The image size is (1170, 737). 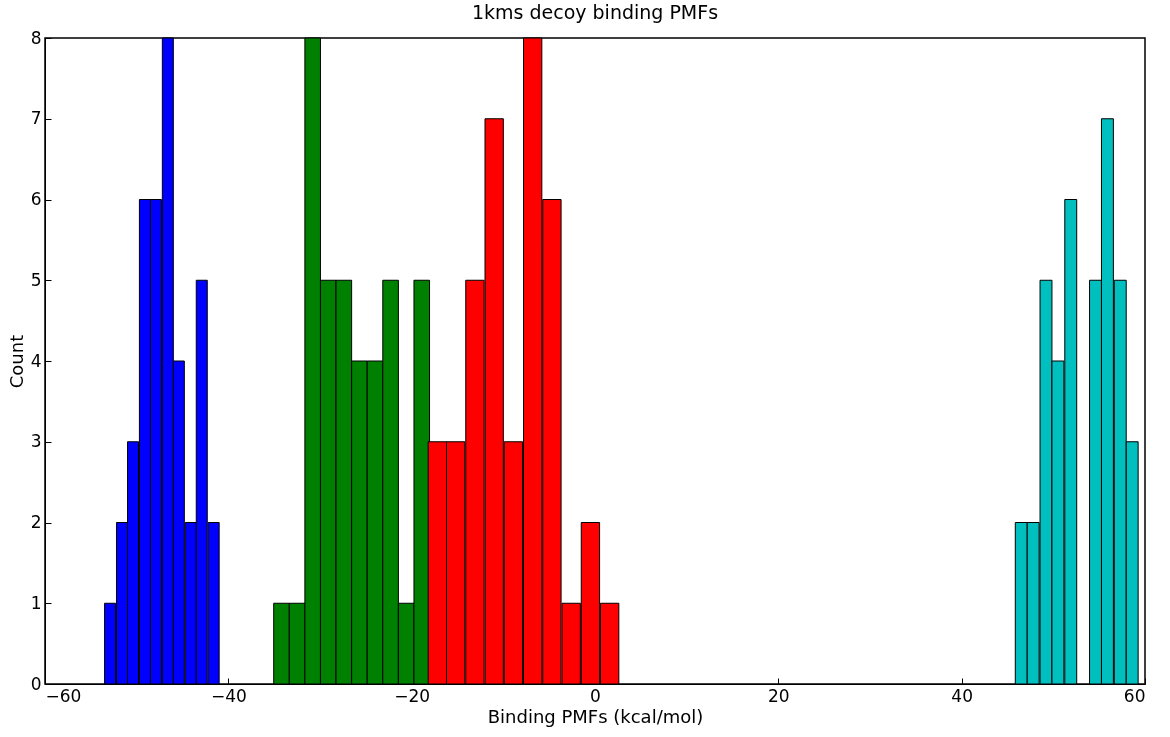 What do you see at coordinates (36, 441) in the screenshot?
I see `y-tick-label: 3` at bounding box center [36, 441].